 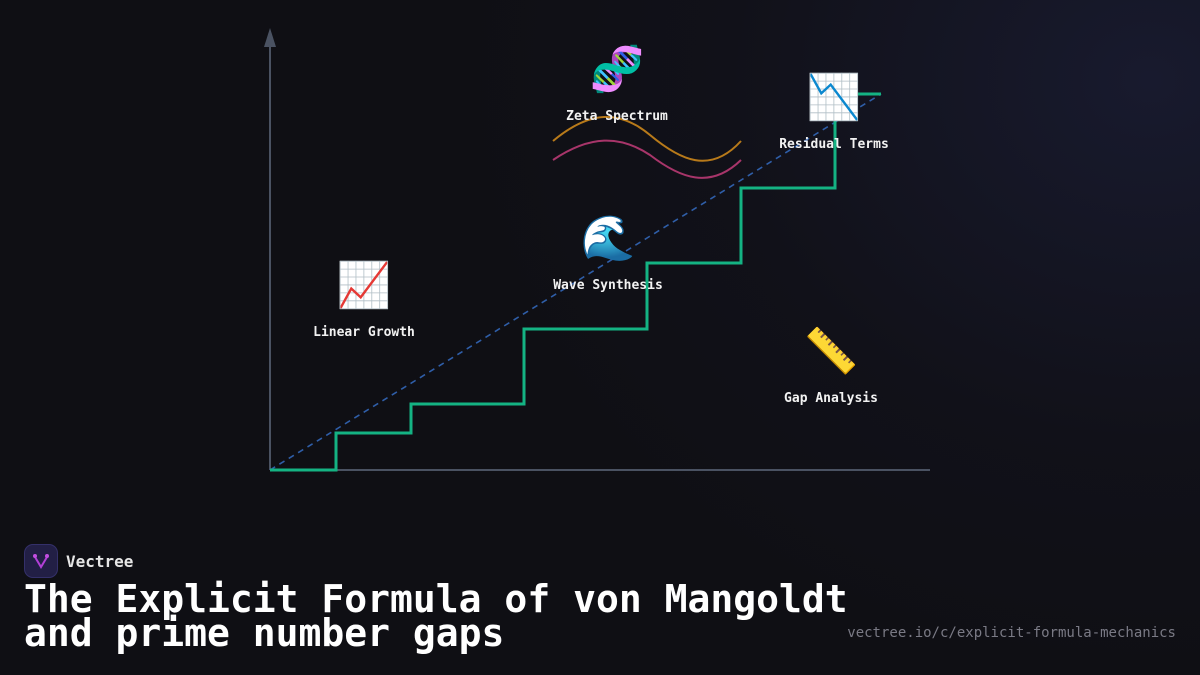 What do you see at coordinates (1011, 633) in the screenshot?
I see `source-url: vectree.io/c/explicit-formula-mechanics` at bounding box center [1011, 633].